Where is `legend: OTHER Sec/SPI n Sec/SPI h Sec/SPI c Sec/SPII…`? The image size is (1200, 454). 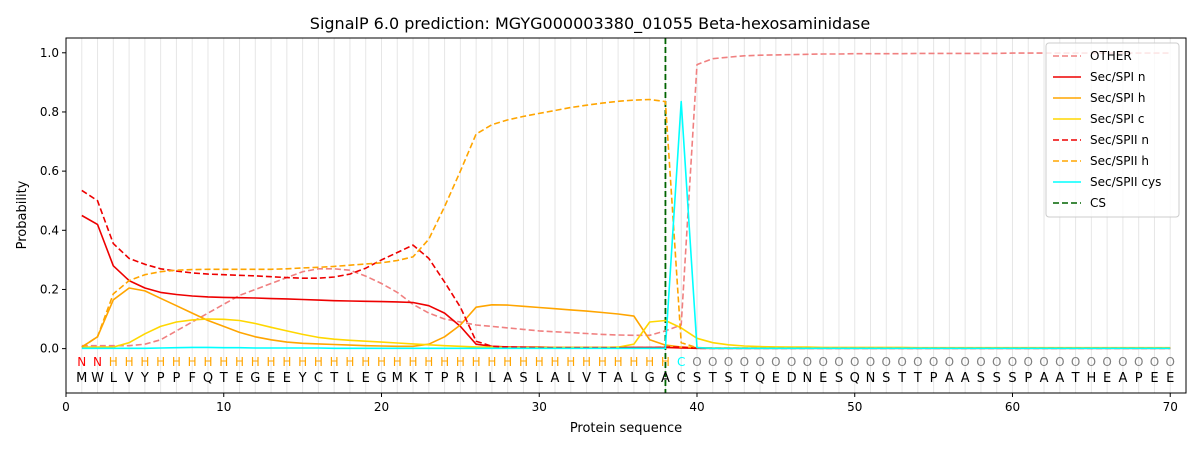 legend: OTHER Sec/SPI n Sec/SPI h Sec/SPI c Sec/SPII… is located at coordinates (1112, 130).